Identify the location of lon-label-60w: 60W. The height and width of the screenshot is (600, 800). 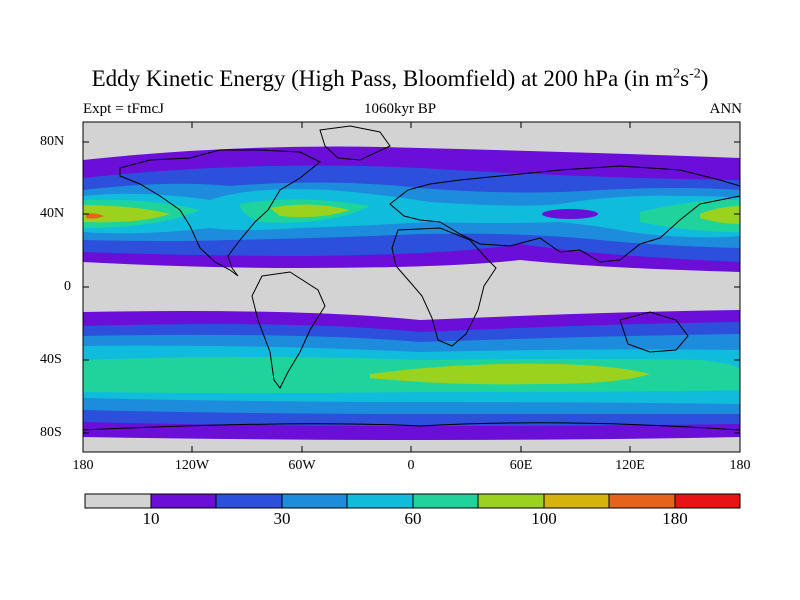
(302, 465).